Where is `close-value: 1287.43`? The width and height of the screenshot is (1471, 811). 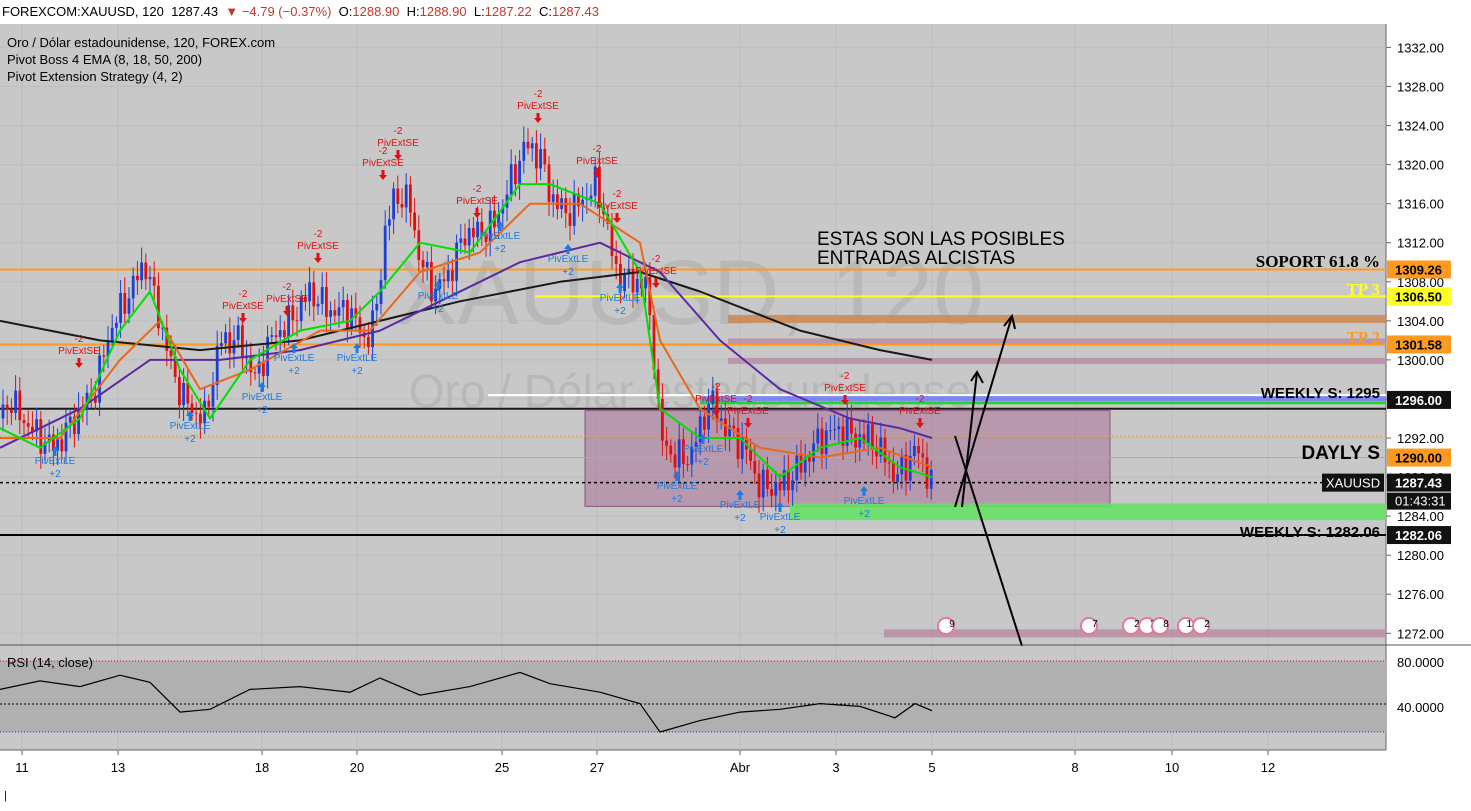 close-value: 1287.43 is located at coordinates (575, 11).